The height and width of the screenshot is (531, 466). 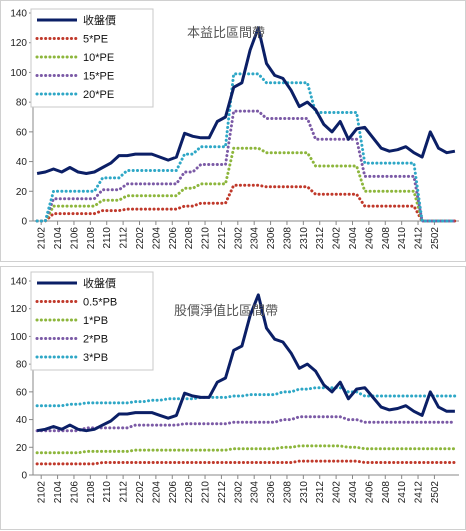 I want to click on legend-label-15xpe: 15*PE, so click(x=98, y=77).